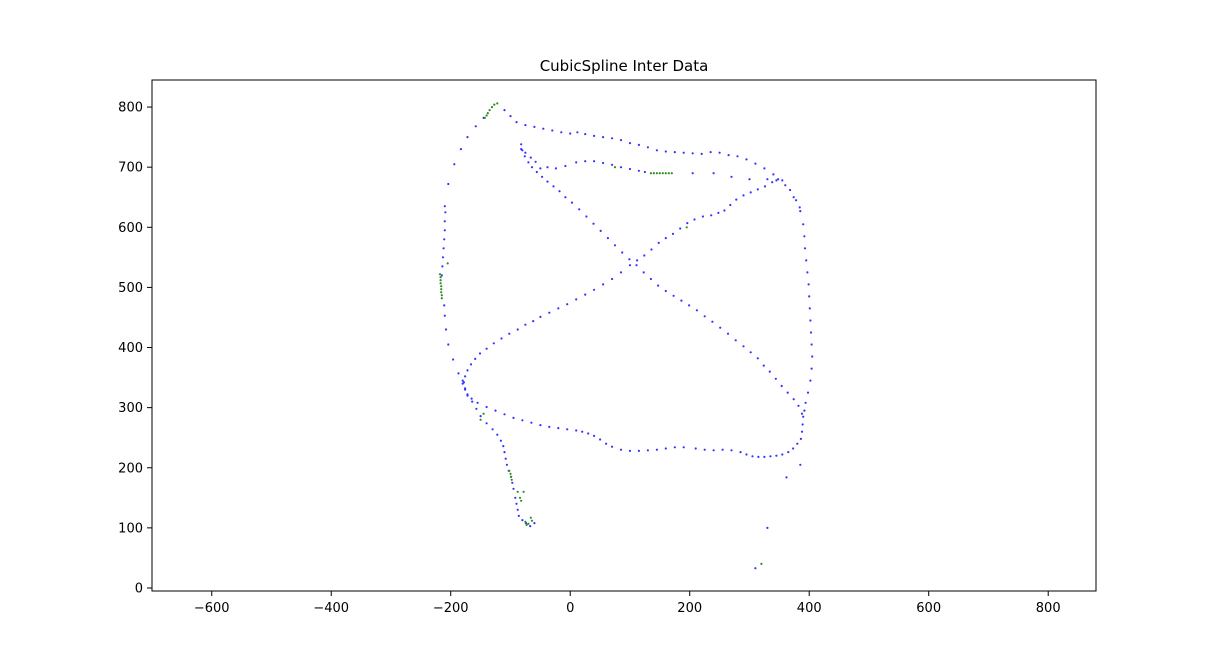 The image size is (1218, 663). What do you see at coordinates (451, 608) in the screenshot?
I see `x-tick-label: −200` at bounding box center [451, 608].